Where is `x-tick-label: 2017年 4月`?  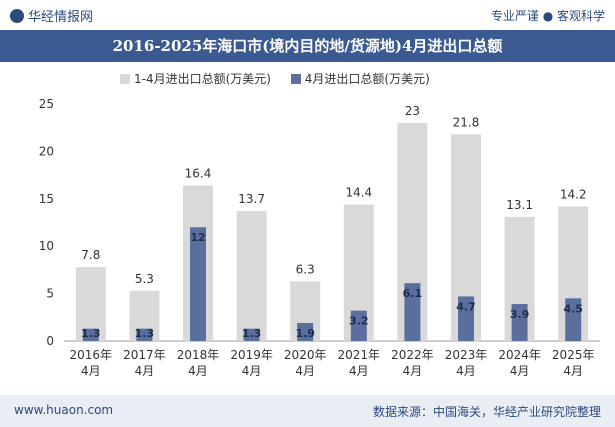
x-tick-label: 2017年 4月 is located at coordinates (144, 363).